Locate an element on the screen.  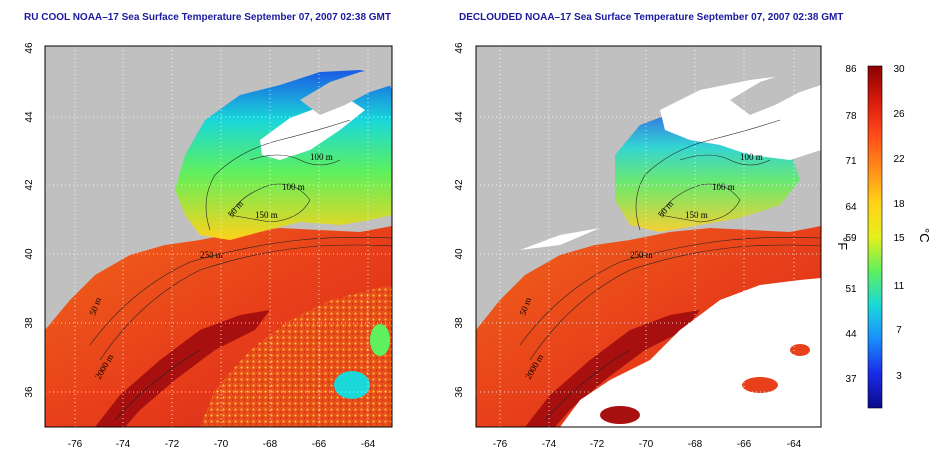
lon-axis-right: -76 -74 -72 -70 -68 -66 -64 is located at coordinates (647, 444).